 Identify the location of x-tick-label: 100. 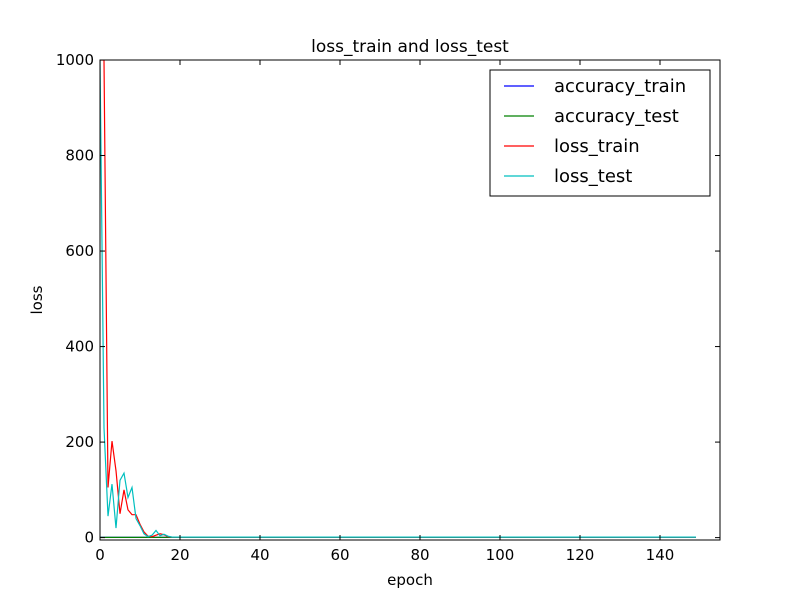
(500, 555).